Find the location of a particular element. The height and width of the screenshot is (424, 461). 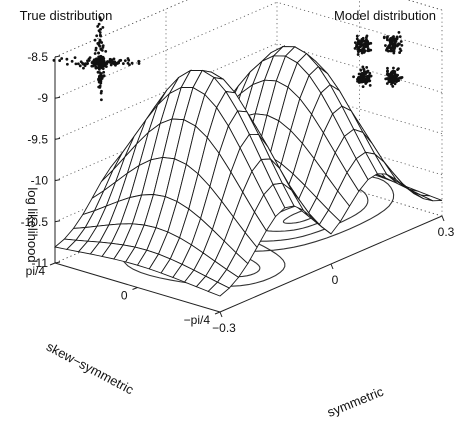

y-tick-label: −pi/4 is located at coordinates (197, 320).